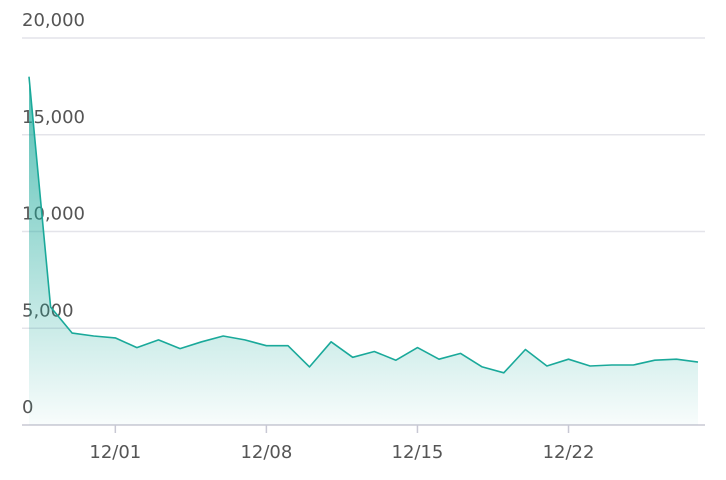  I want to click on x-tick-label: 12/01, so click(115, 452).